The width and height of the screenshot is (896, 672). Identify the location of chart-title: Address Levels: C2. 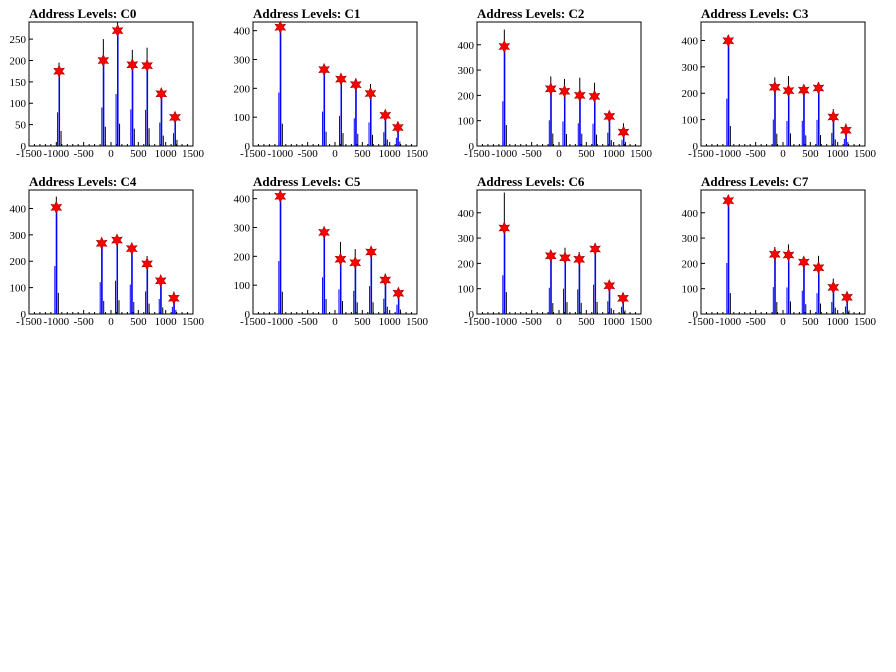
(530, 13).